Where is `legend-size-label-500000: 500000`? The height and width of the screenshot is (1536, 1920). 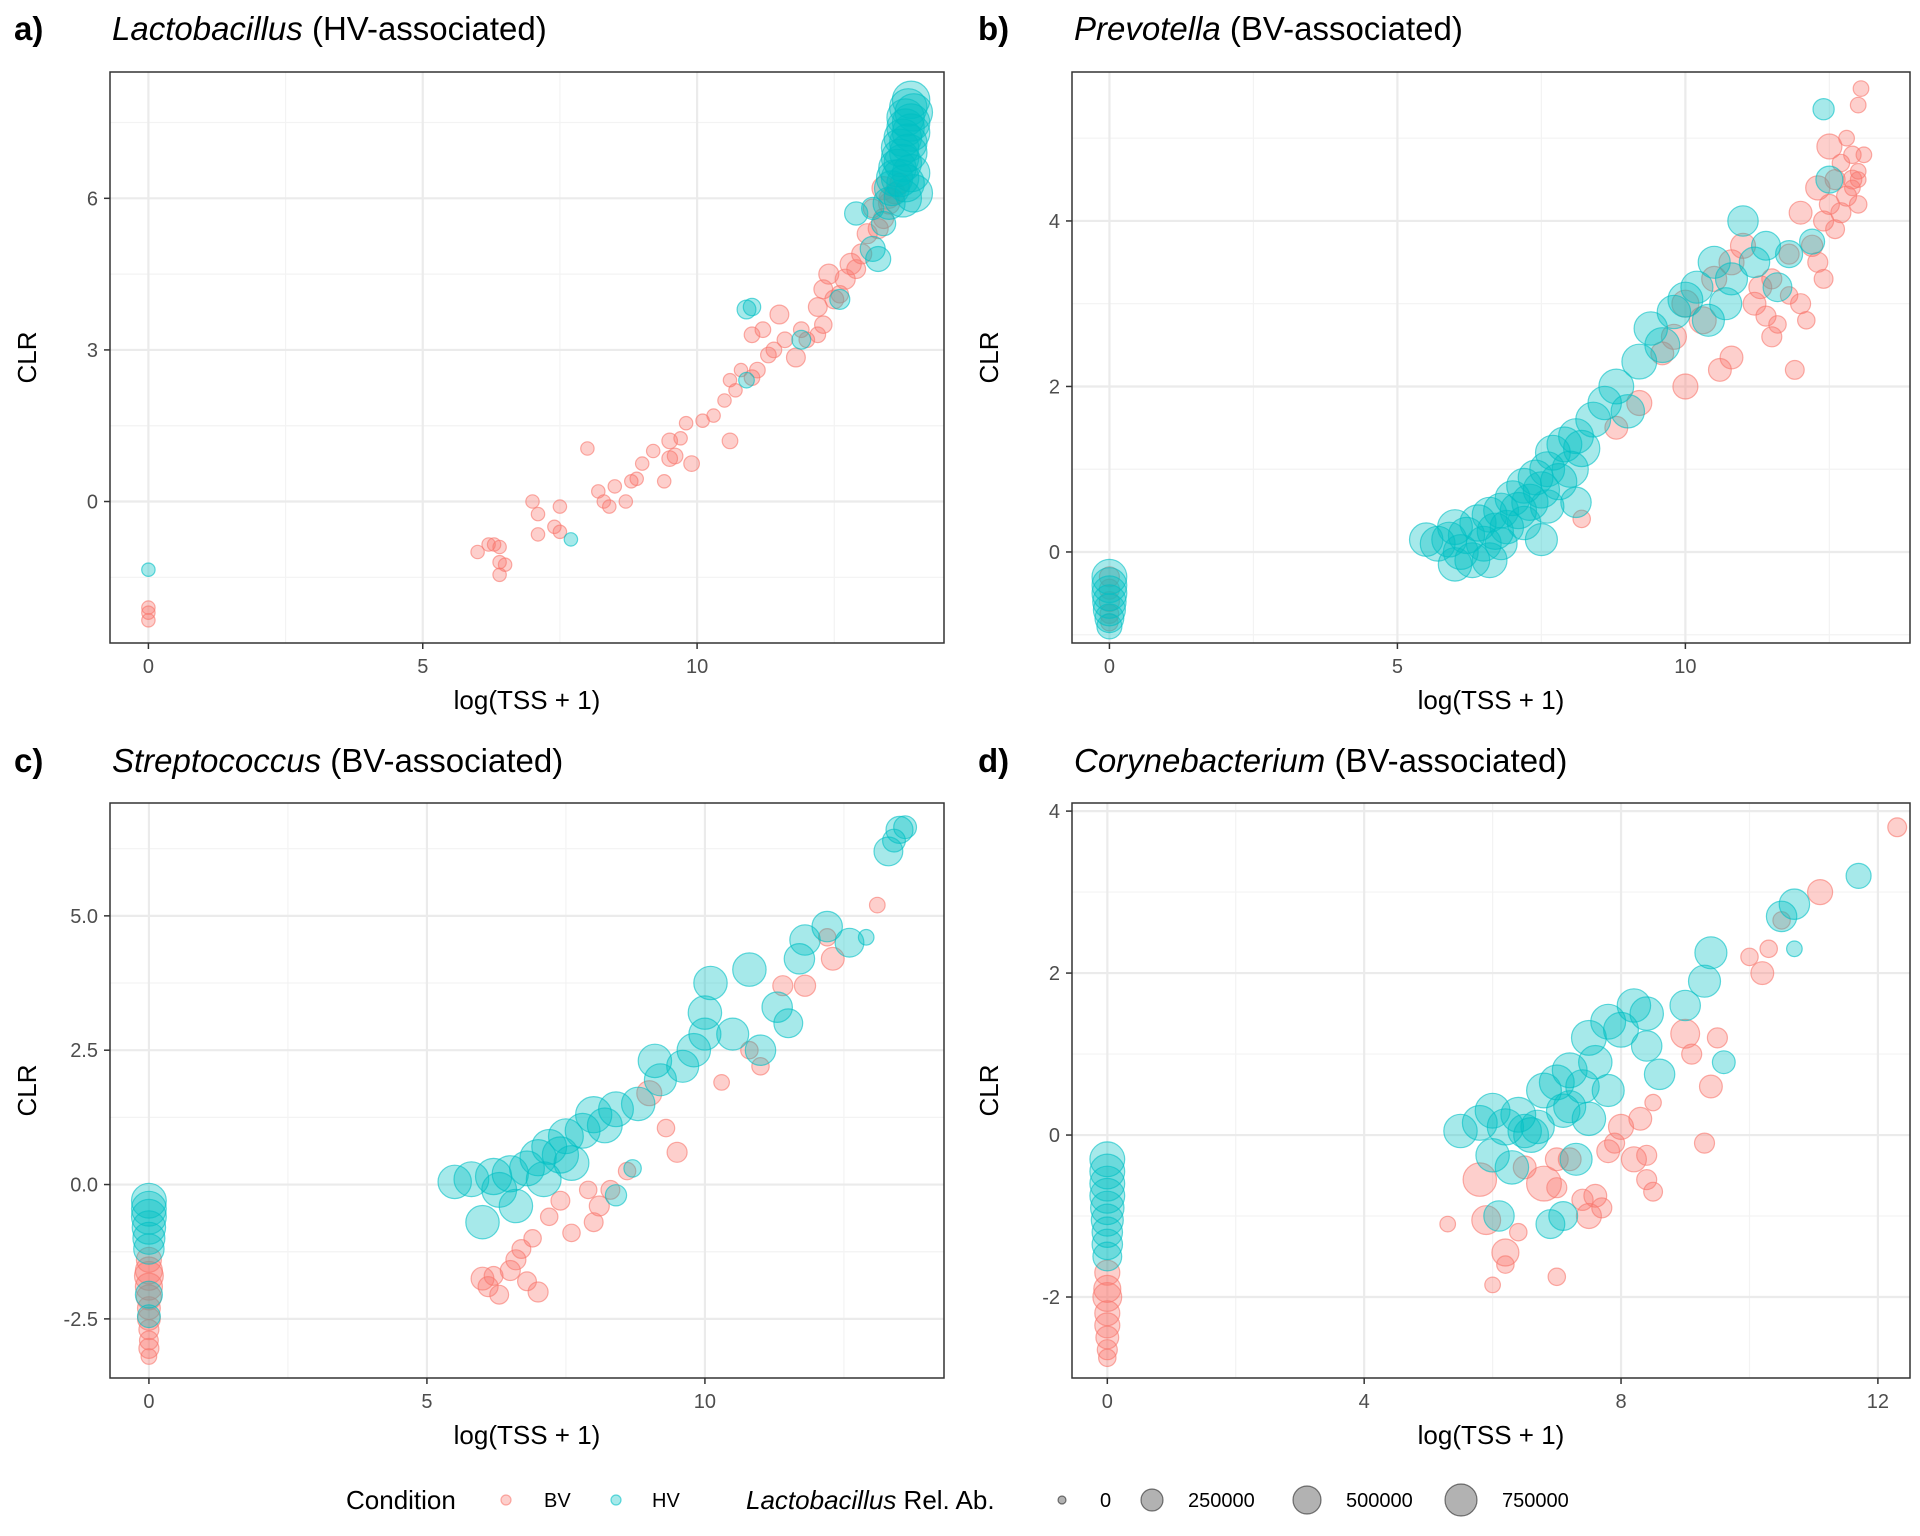 legend-size-label-500000: 500000 is located at coordinates (1379, 1501).